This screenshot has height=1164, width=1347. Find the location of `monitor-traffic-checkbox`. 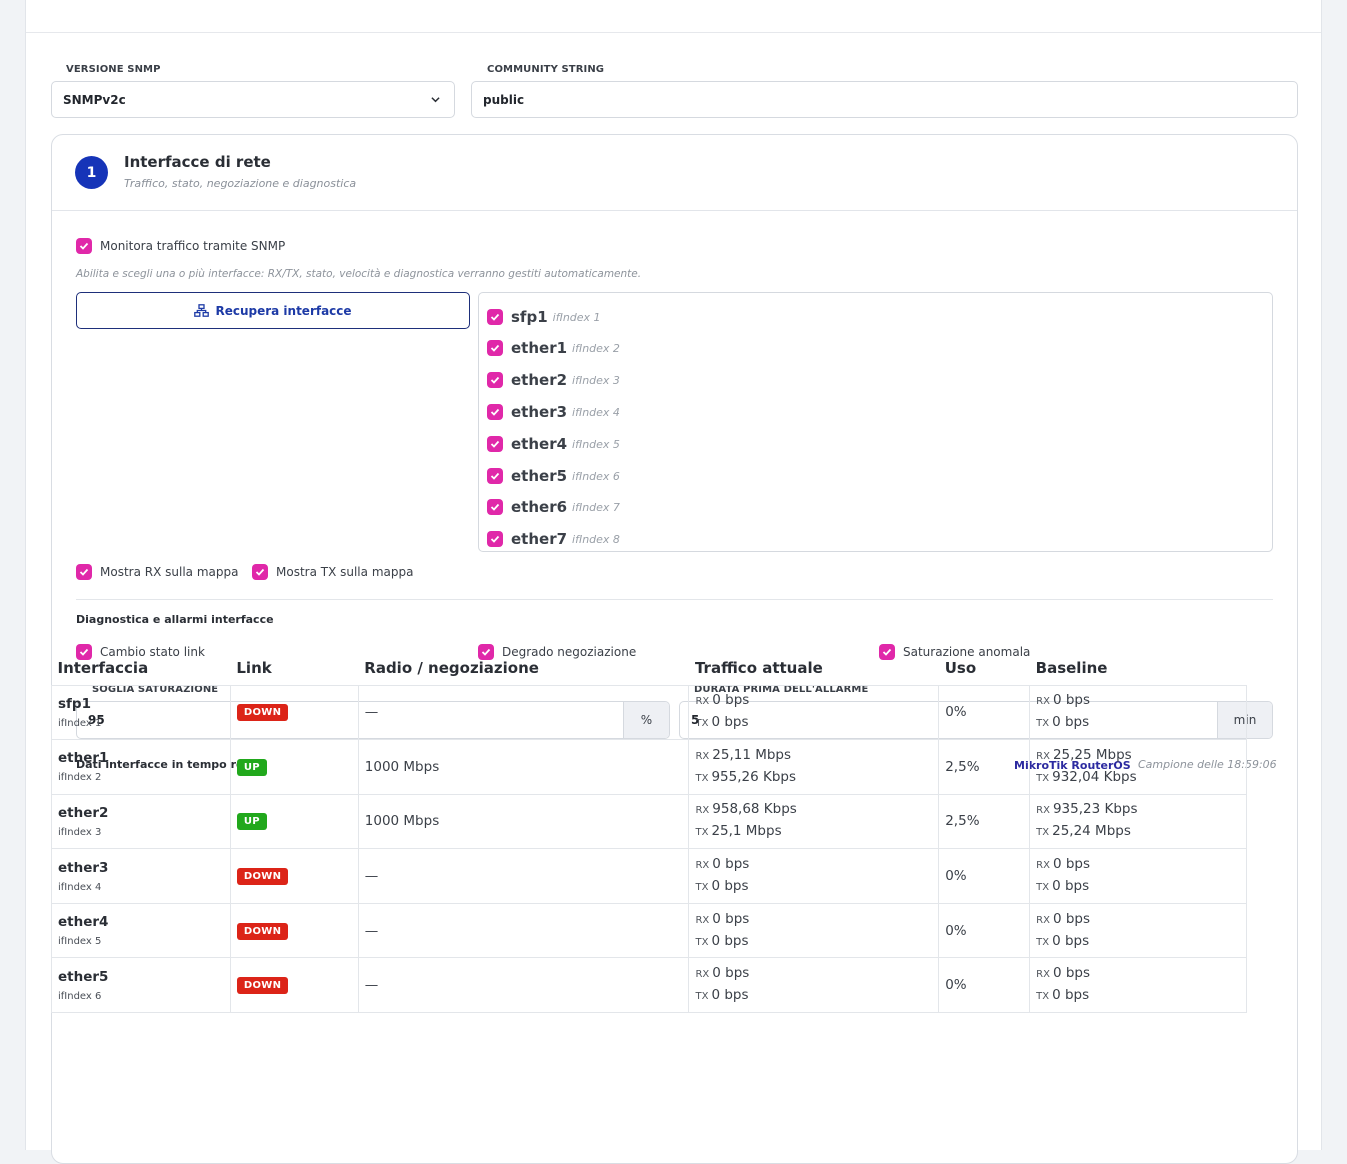

monitor-traffic-checkbox is located at coordinates (84, 246).